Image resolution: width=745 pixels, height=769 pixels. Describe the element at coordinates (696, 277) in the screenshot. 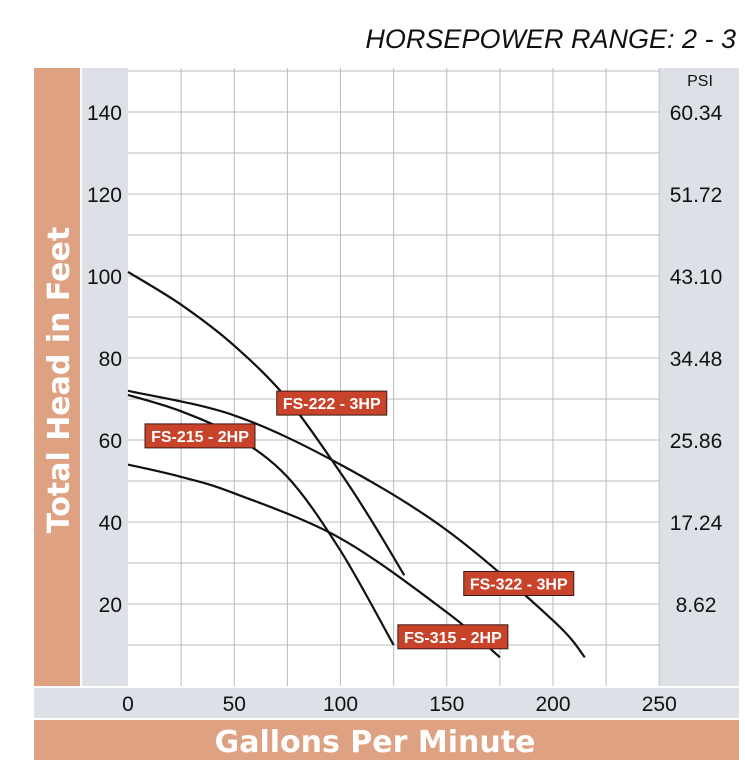

I see `psi-tick-label: 43.10` at that location.